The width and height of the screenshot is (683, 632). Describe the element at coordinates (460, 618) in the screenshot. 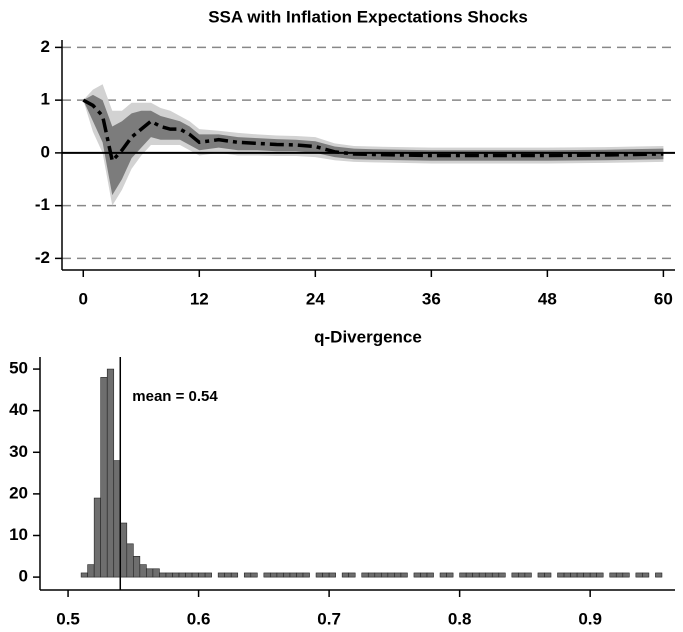

I see `x-tick-label: 0.8` at that location.